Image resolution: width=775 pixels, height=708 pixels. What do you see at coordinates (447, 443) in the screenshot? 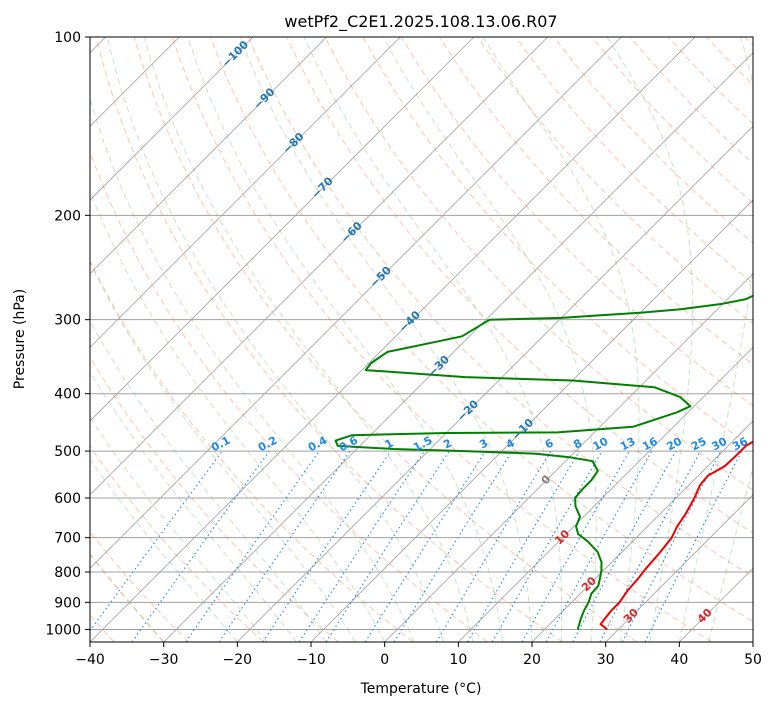
I see `mixing-ratio-label: 2` at bounding box center [447, 443].